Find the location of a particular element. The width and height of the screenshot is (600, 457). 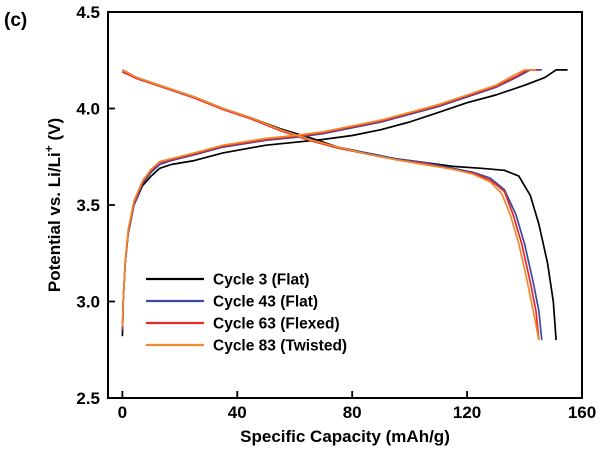

legend-label: Cycle 83 (Twisted) is located at coordinates (280, 346).